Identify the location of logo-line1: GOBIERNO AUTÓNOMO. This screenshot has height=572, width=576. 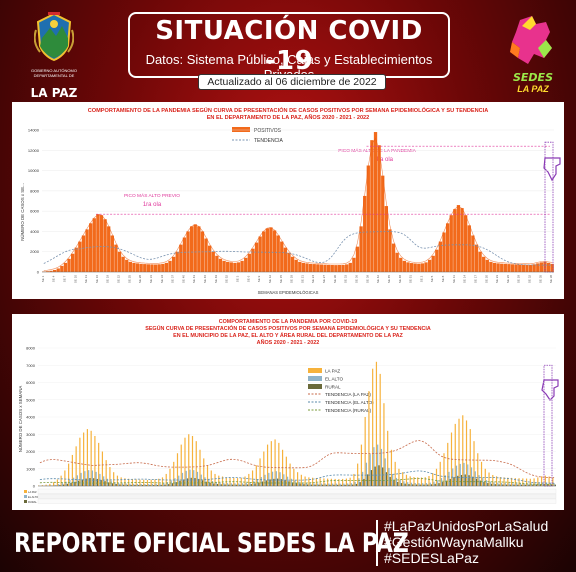
(53, 70).